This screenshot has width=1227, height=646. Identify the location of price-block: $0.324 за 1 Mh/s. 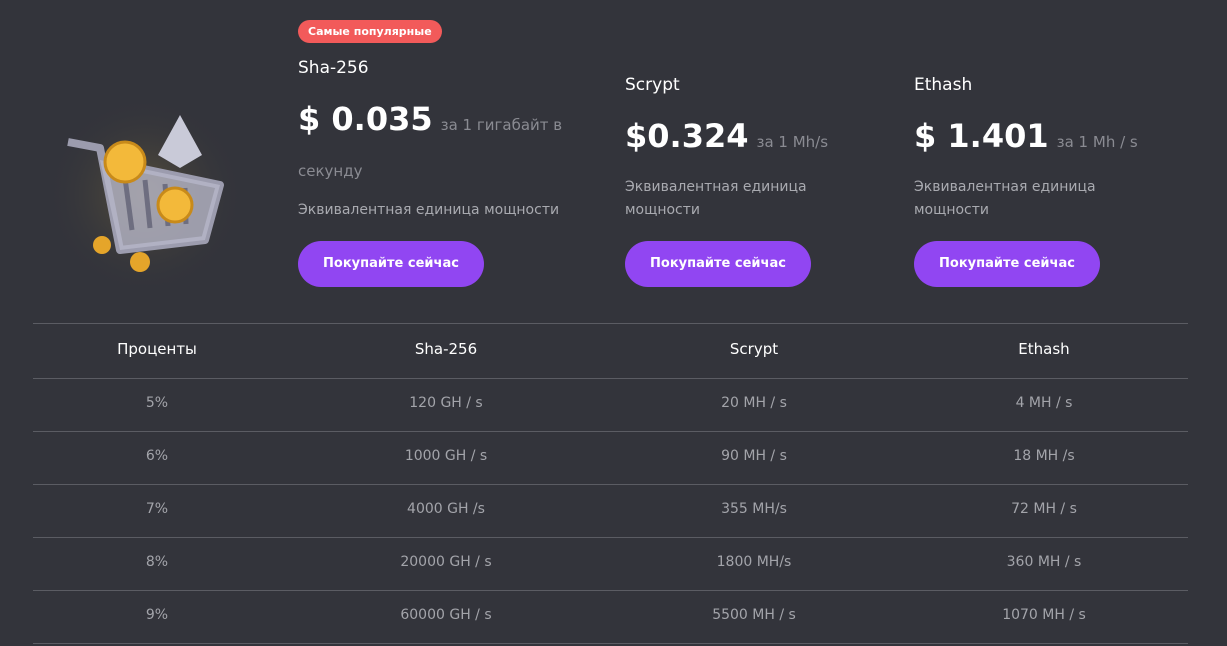
(765, 139).